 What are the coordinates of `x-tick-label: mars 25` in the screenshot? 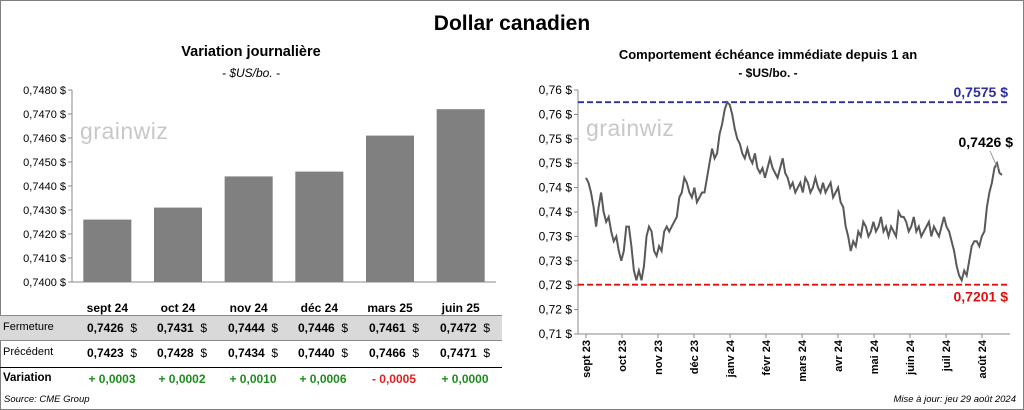 It's located at (390, 308).